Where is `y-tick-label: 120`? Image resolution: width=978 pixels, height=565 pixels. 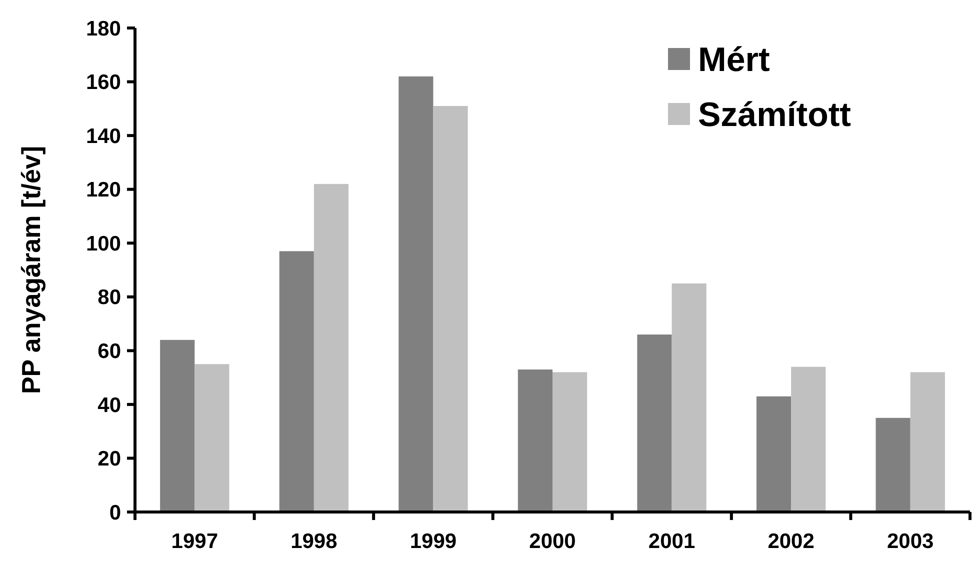 y-tick-label: 120 is located at coordinates (103, 190).